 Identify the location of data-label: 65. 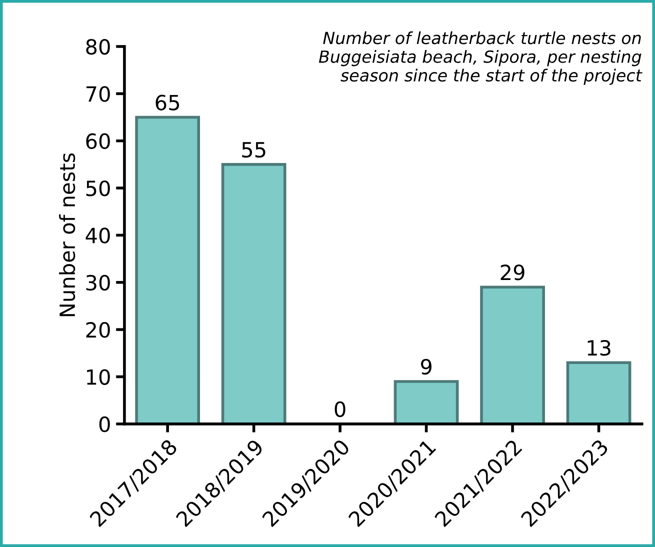
(168, 102).